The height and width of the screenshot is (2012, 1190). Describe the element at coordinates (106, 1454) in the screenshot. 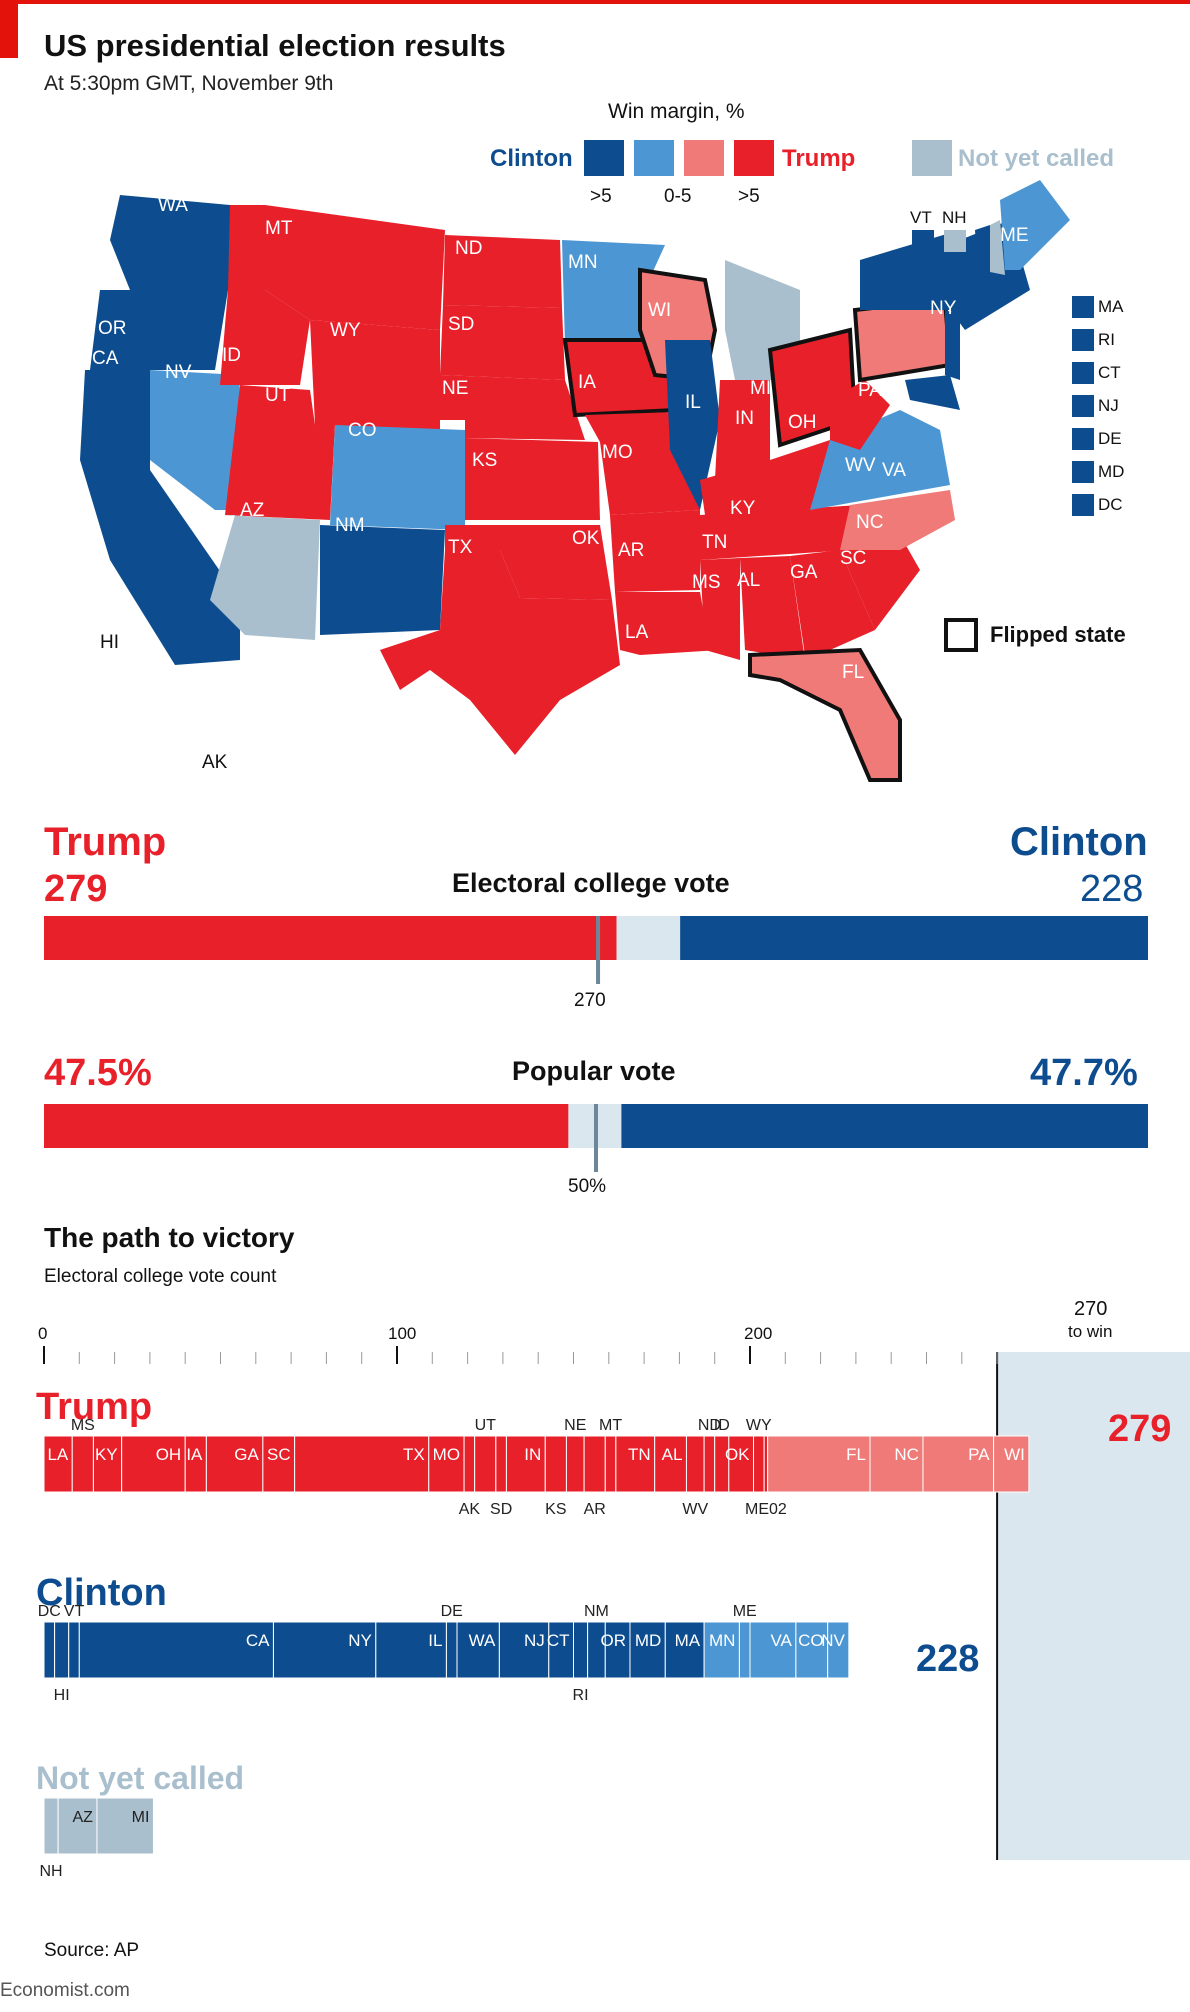

I see `trump-label-ky: KY` at that location.